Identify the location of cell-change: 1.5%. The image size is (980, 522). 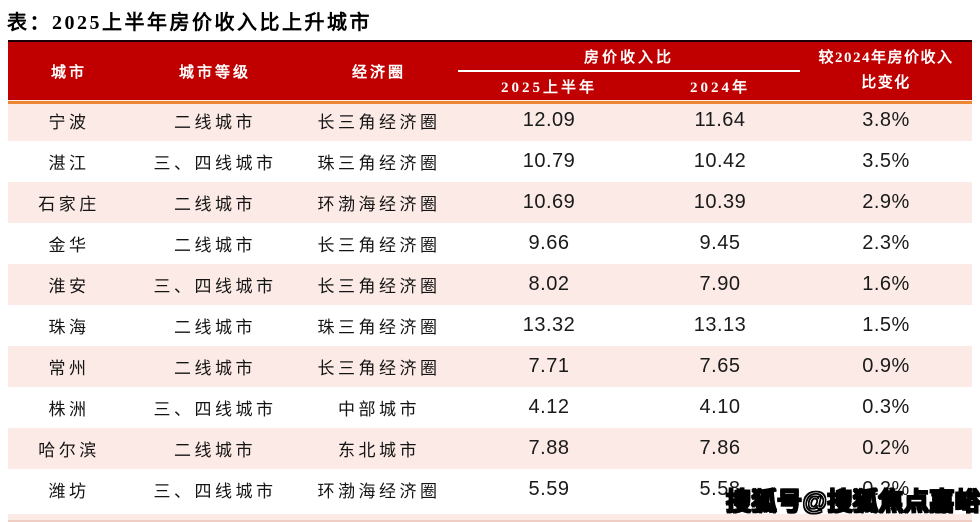
(886, 325).